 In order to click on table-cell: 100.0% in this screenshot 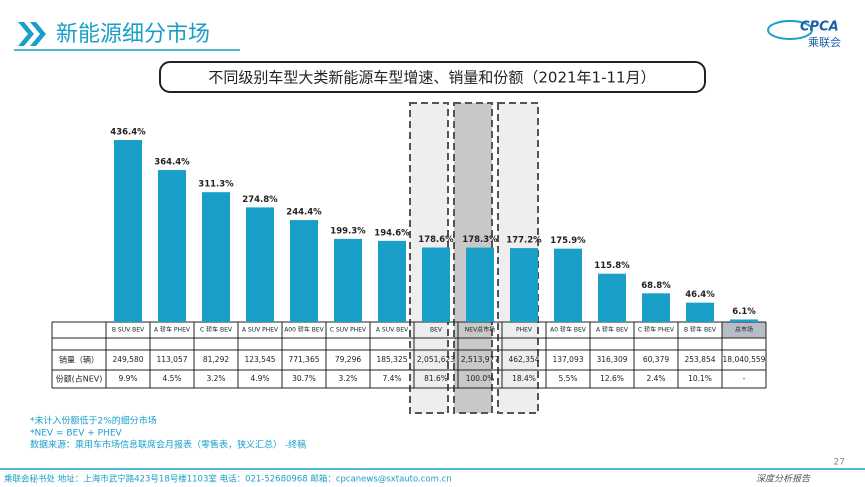, I will do `click(480, 378)`.